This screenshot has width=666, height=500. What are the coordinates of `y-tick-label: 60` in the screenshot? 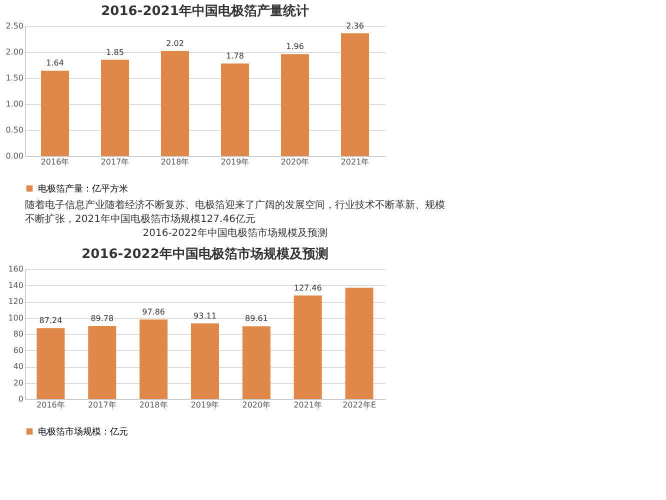 It's located at (18, 350).